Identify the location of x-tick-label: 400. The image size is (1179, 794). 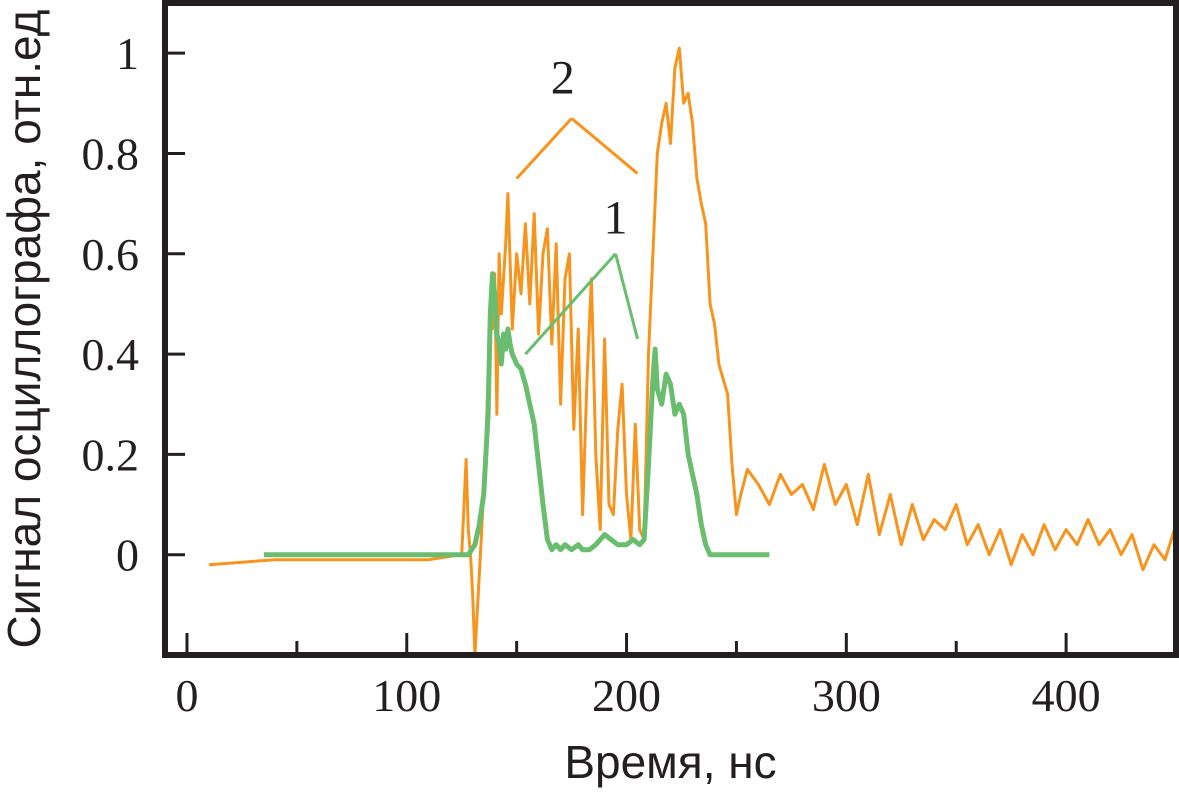
(1066, 695).